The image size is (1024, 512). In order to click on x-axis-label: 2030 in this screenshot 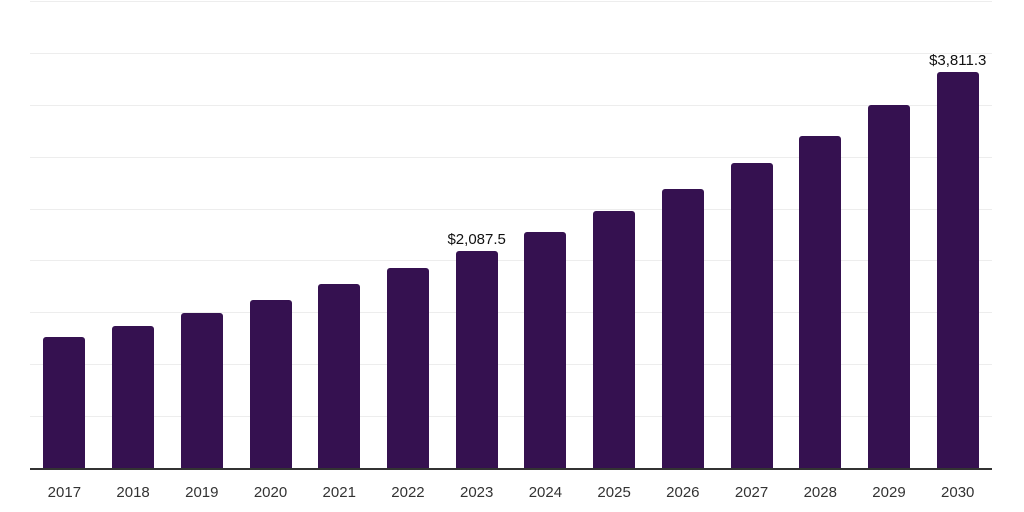, I will do `click(958, 492)`.